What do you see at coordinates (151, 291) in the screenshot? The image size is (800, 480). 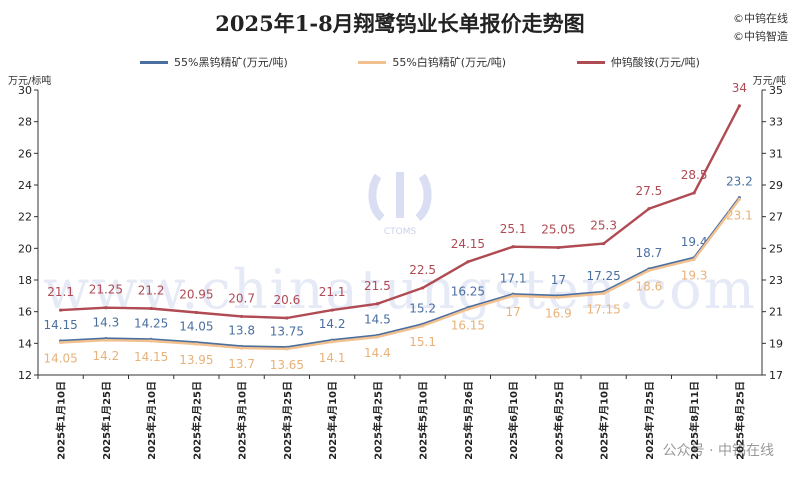 I see `data-label: 21.2` at bounding box center [151, 291].